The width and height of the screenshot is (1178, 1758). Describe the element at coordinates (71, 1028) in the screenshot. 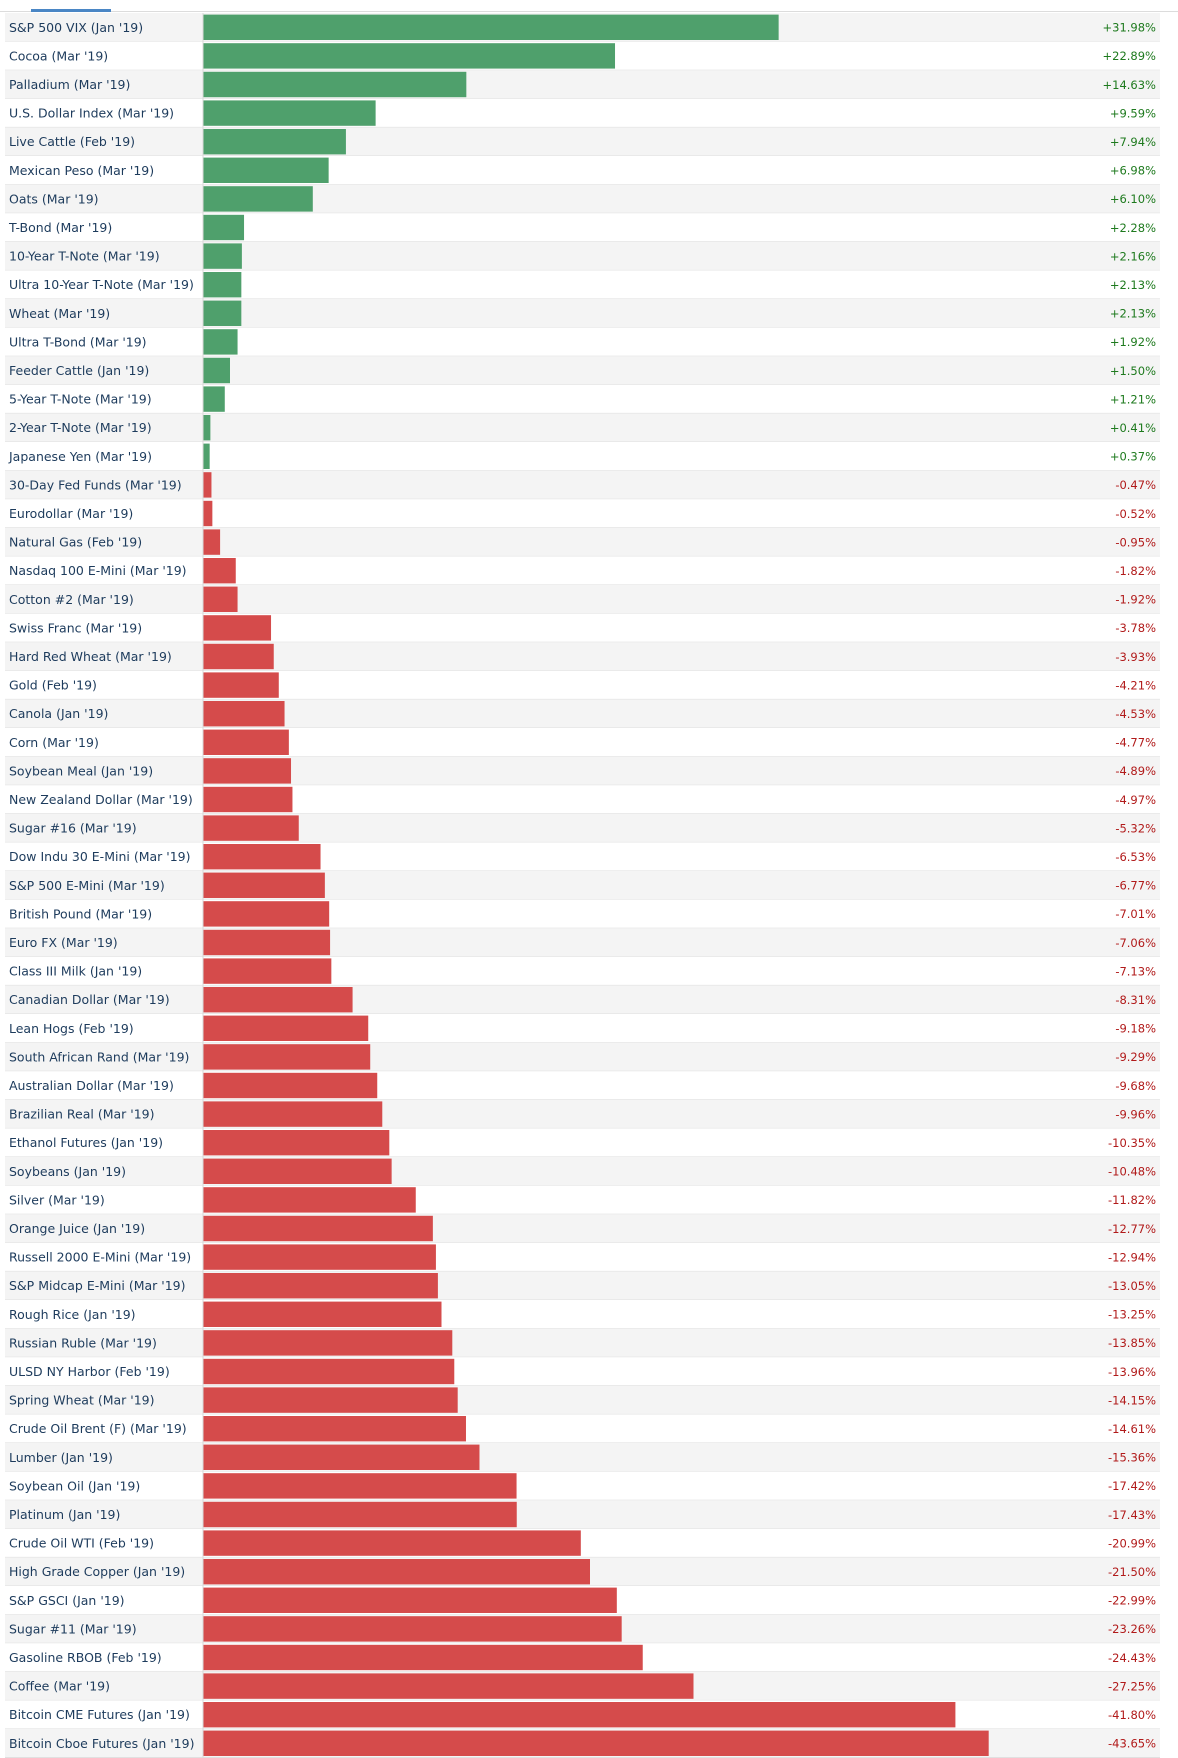

I see `category-label: Lean Hogs (Feb '19)` at that location.